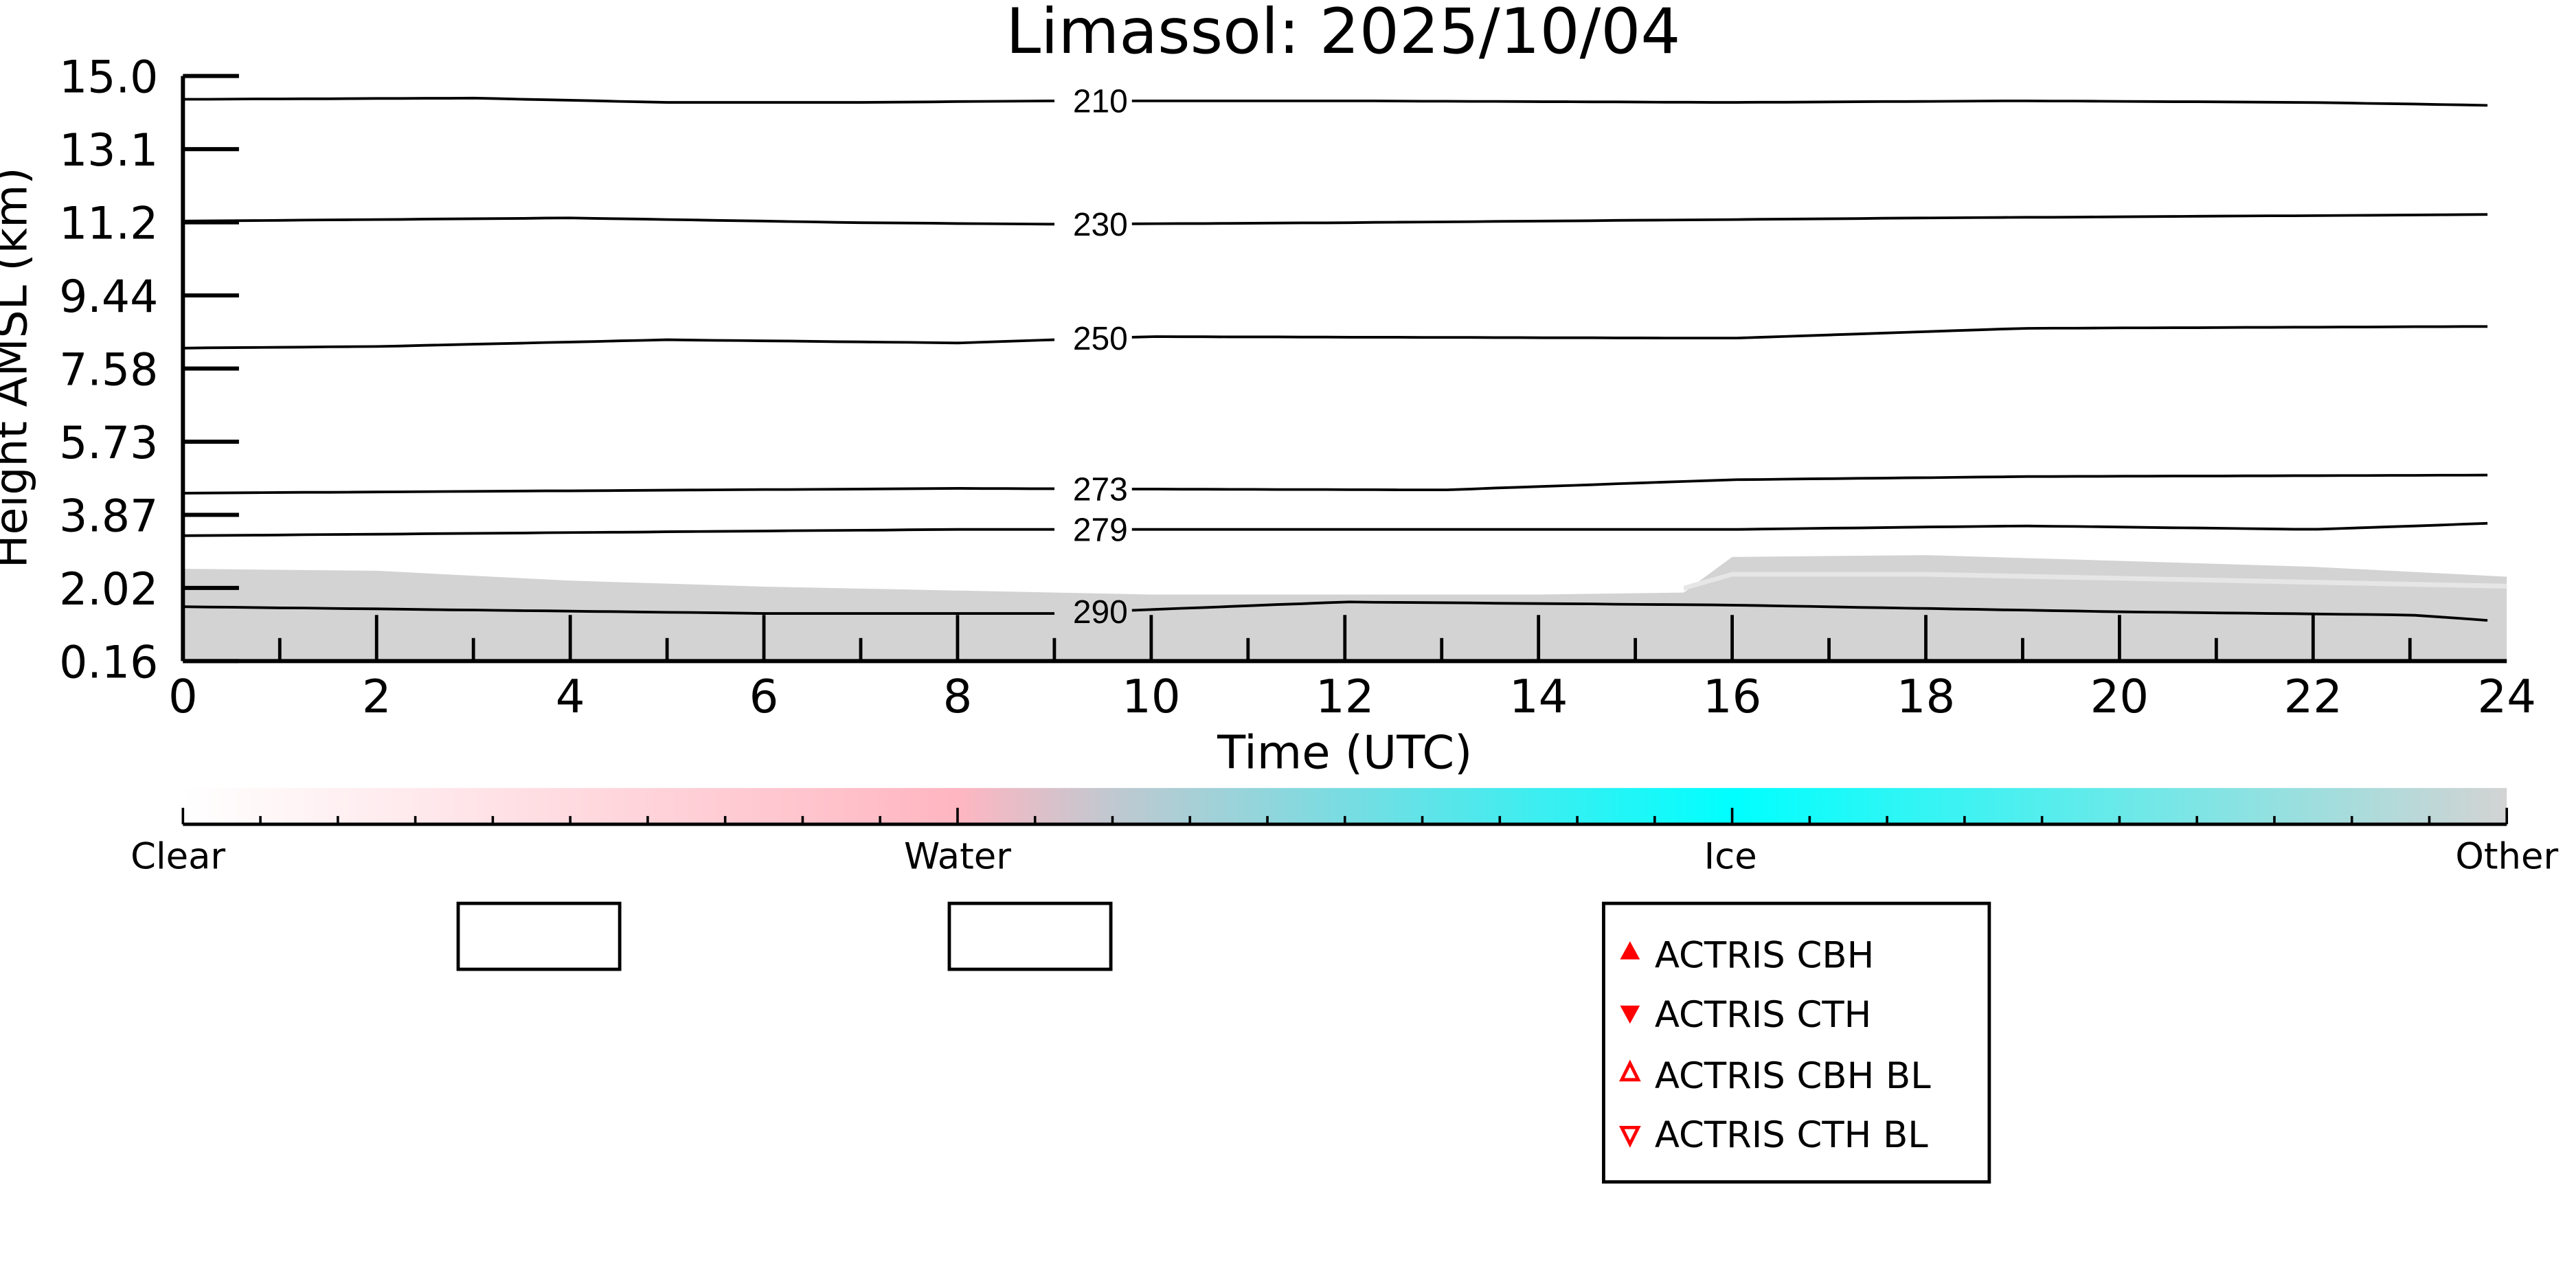 The height and width of the screenshot is (1288, 2576). Describe the element at coordinates (1732, 696) in the screenshot. I see `x-tick-label: 16` at that location.